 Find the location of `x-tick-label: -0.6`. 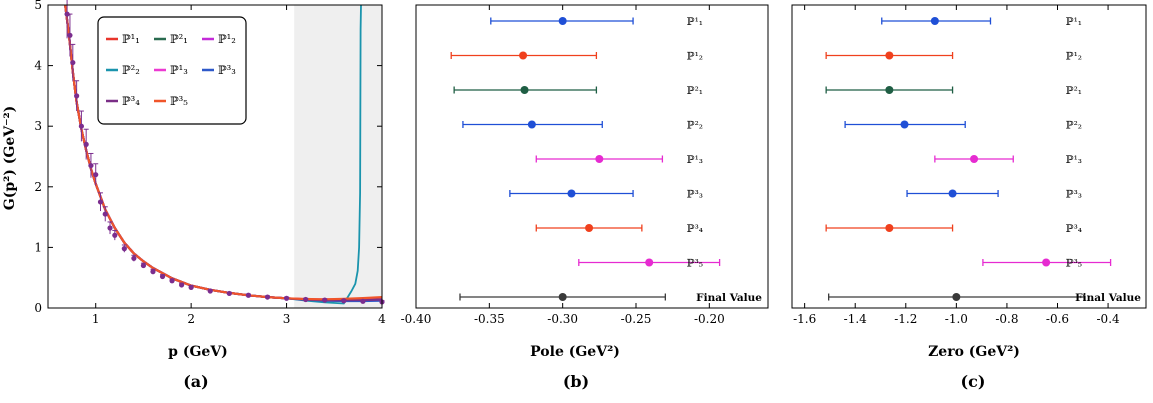

x-tick-label: -0.6 is located at coordinates (1057, 319).